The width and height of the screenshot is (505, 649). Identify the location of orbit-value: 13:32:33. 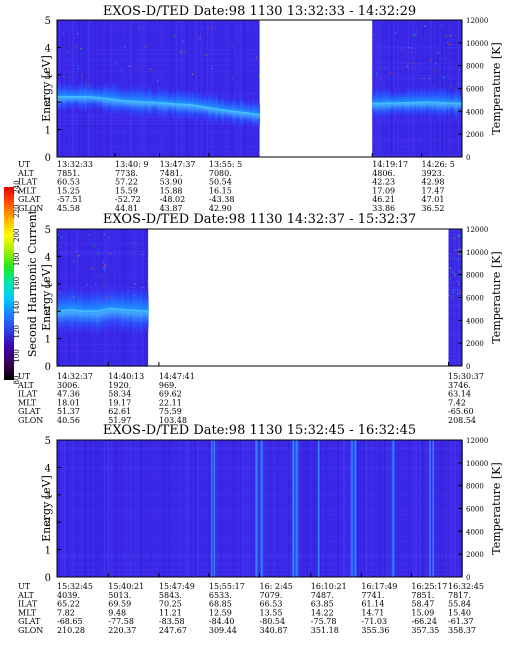
(75, 164).